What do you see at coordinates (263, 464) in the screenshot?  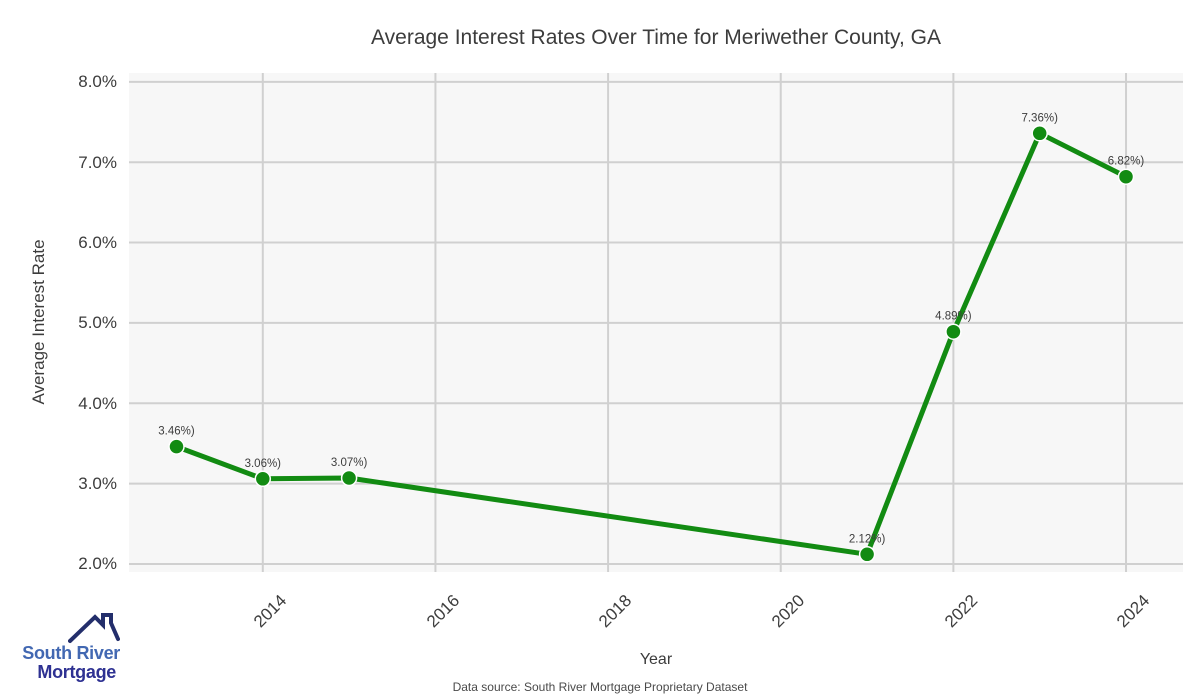 I see `data-point-label: 3.06%)` at bounding box center [263, 464].